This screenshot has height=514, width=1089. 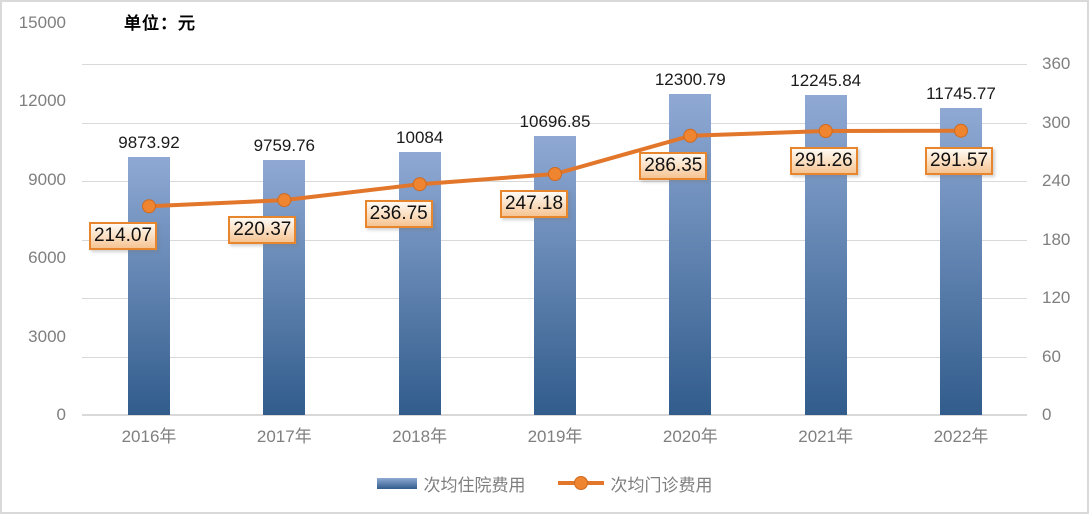 What do you see at coordinates (826, 80) in the screenshot?
I see `bar-data-label: 12245.84` at bounding box center [826, 80].